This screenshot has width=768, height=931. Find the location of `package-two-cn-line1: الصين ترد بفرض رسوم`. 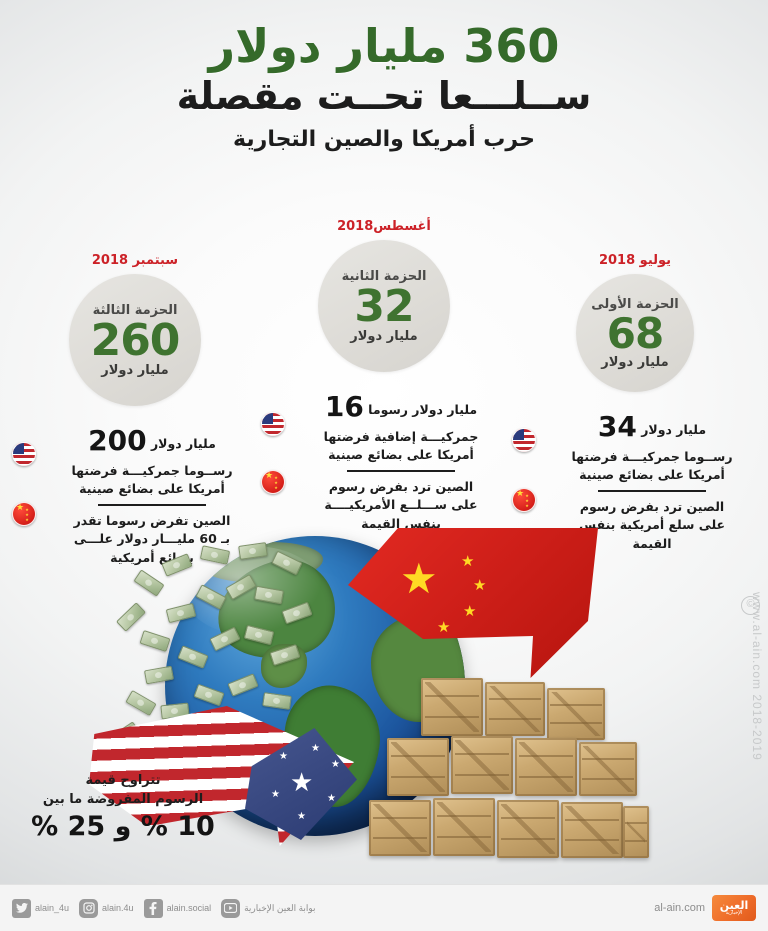

package-two-cn-line1: الصين ترد بفرض رسوم is located at coordinates (401, 487).